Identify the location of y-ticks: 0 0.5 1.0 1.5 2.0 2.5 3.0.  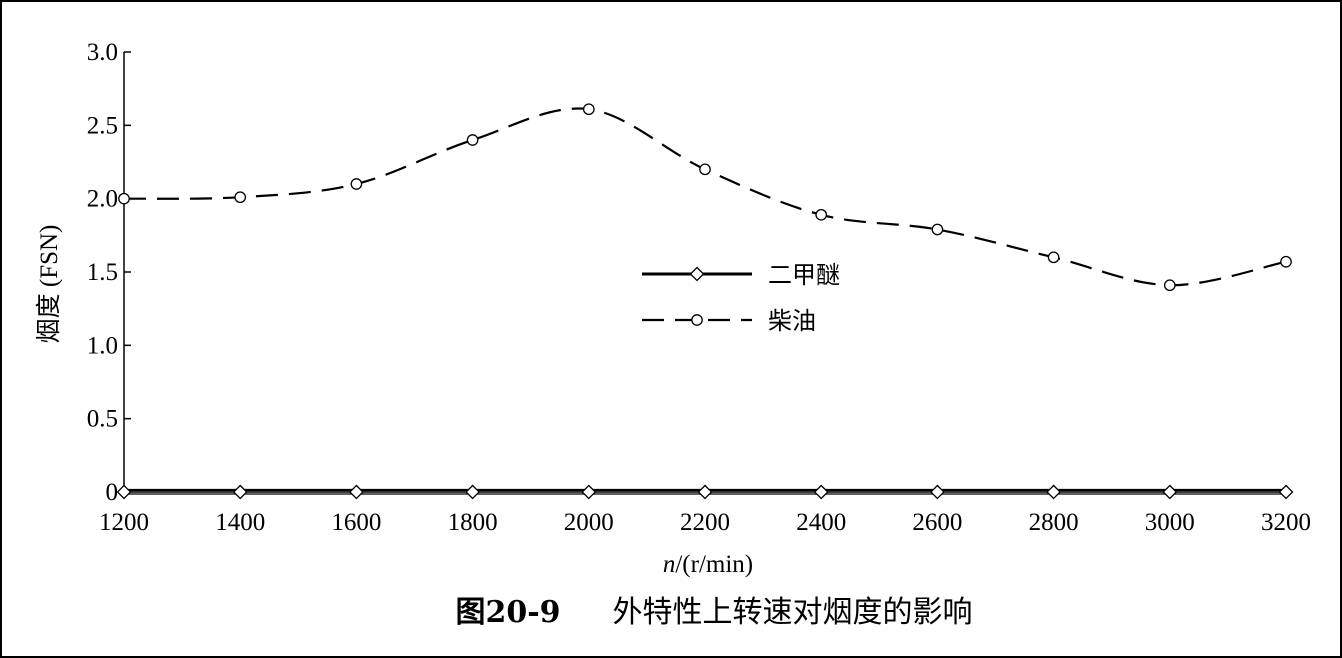
(109, 272).